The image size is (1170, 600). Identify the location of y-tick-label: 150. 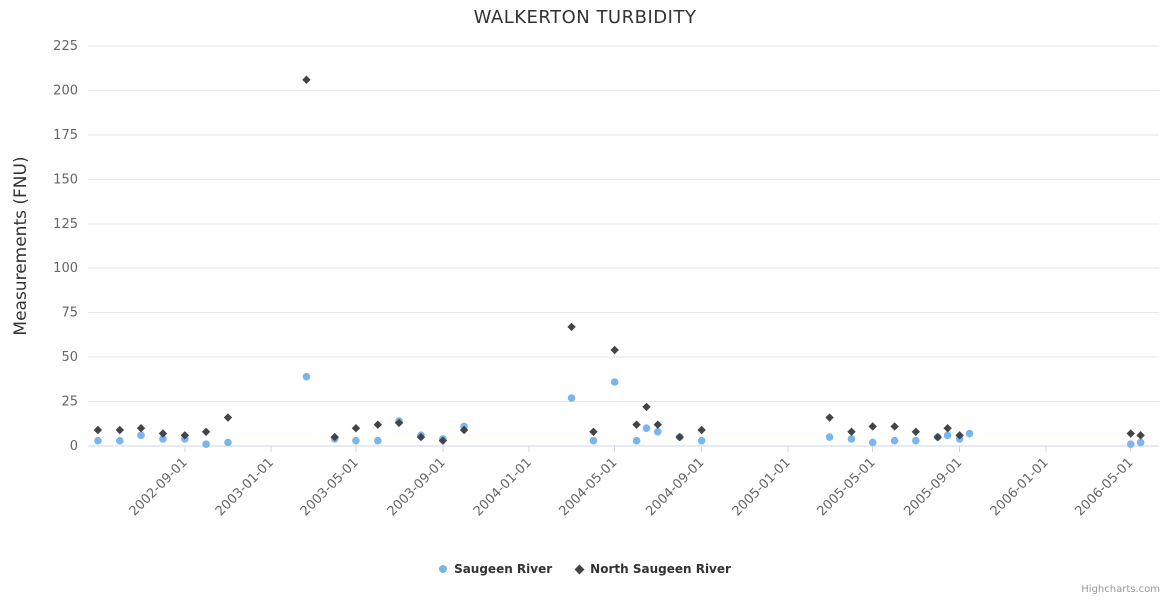
(65, 179).